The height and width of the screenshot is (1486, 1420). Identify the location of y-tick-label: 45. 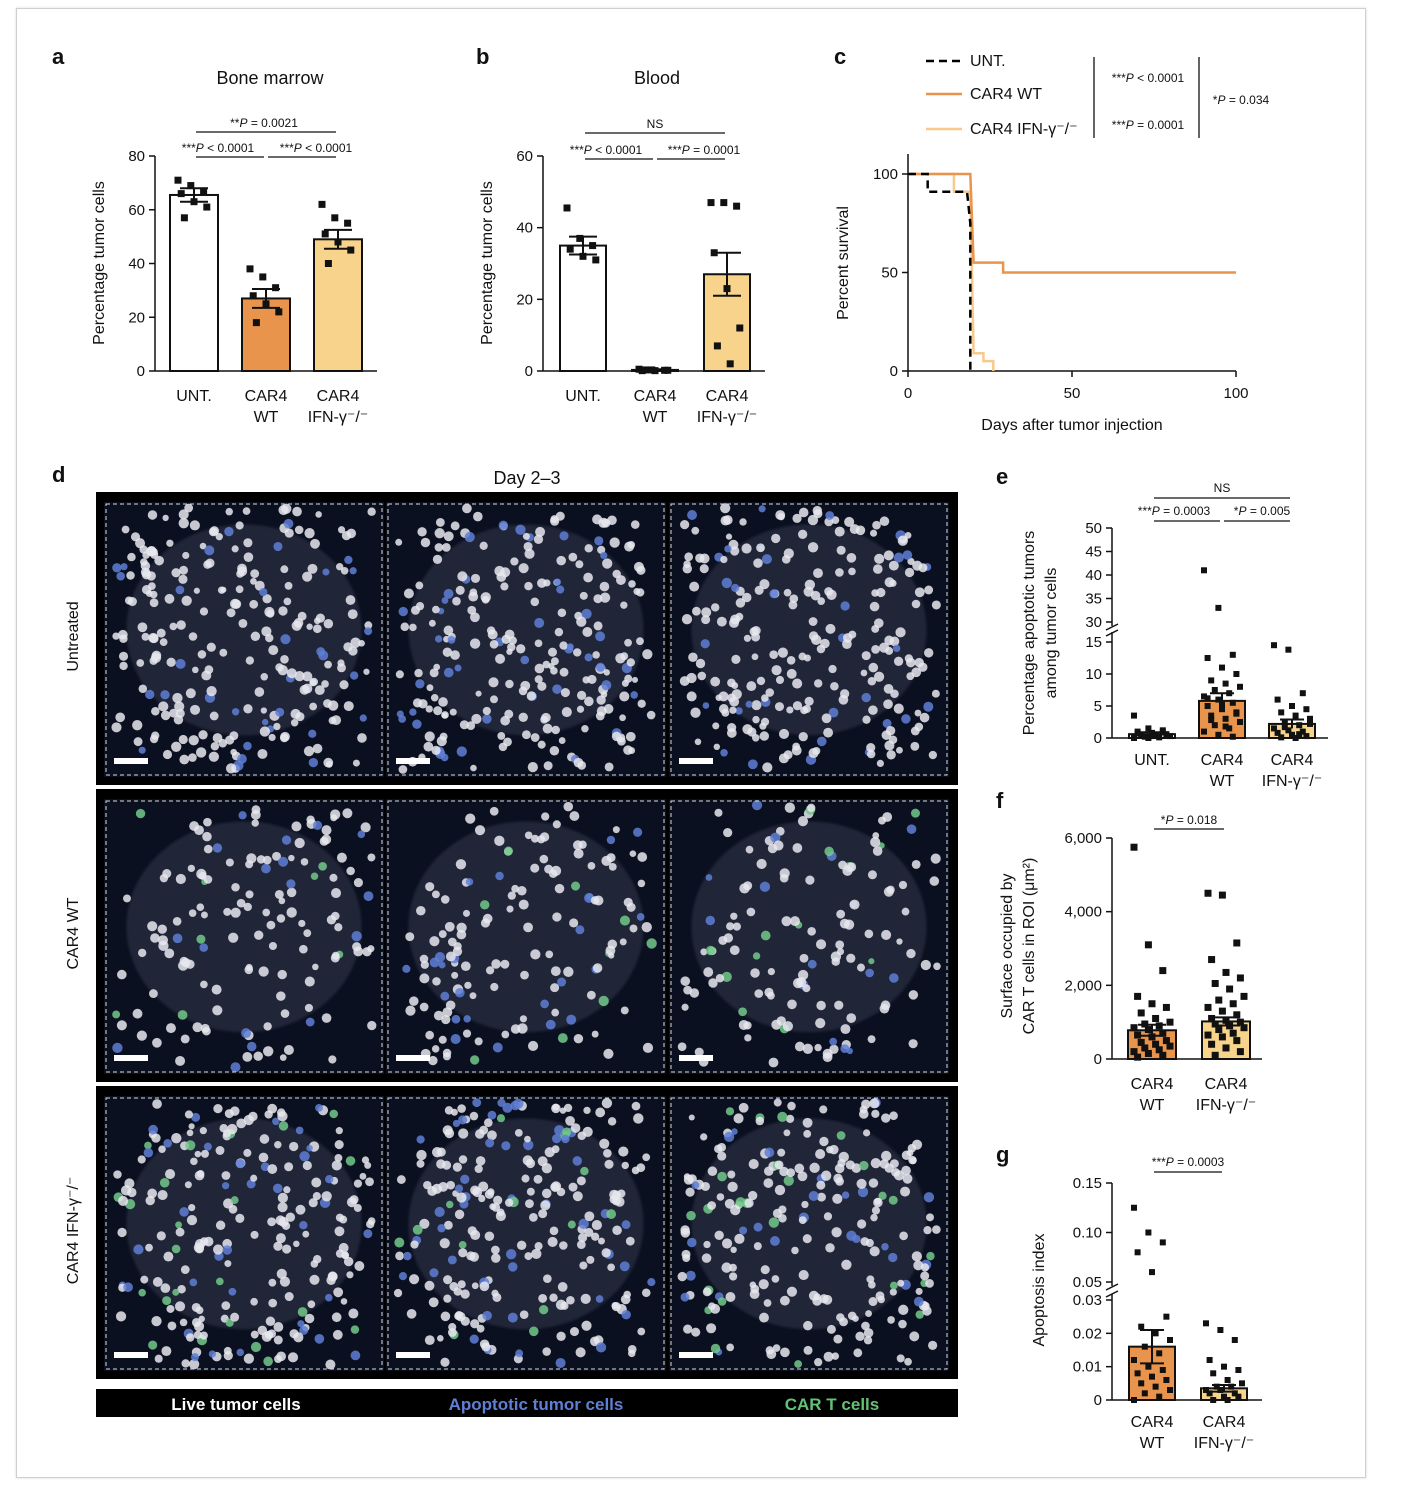
(1093, 552).